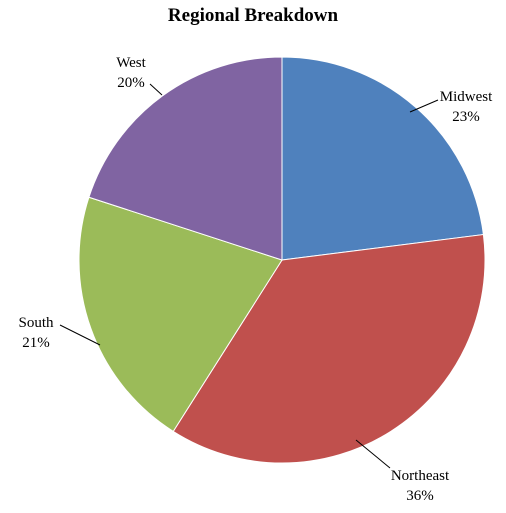 The width and height of the screenshot is (506, 513). What do you see at coordinates (131, 83) in the screenshot?
I see `data-label-value-west: 20%` at bounding box center [131, 83].